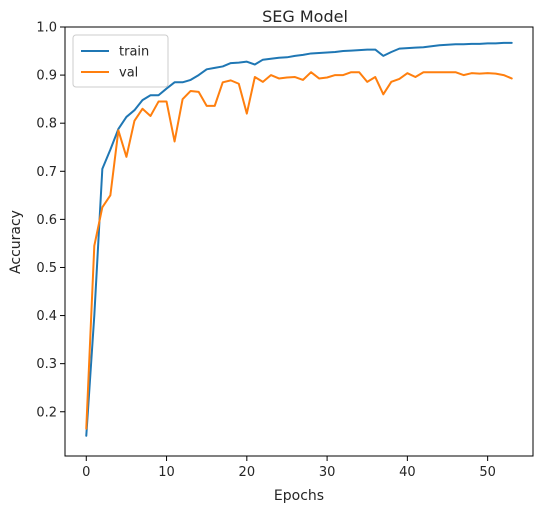 This screenshot has height=510, width=550. Describe the element at coordinates (305, 16) in the screenshot. I see `chart-title: SEG Model` at that location.